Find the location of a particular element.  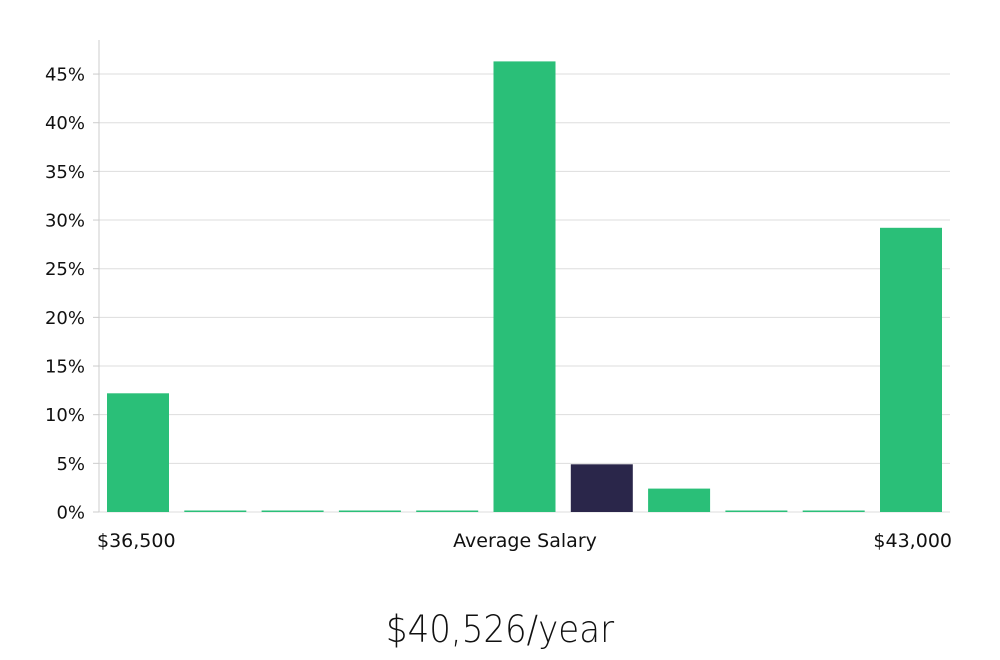

y-axis-ticks: 0% 5% 10% 15% 20% 25% 30% 35% 40% 45% is located at coordinates (72, 294).